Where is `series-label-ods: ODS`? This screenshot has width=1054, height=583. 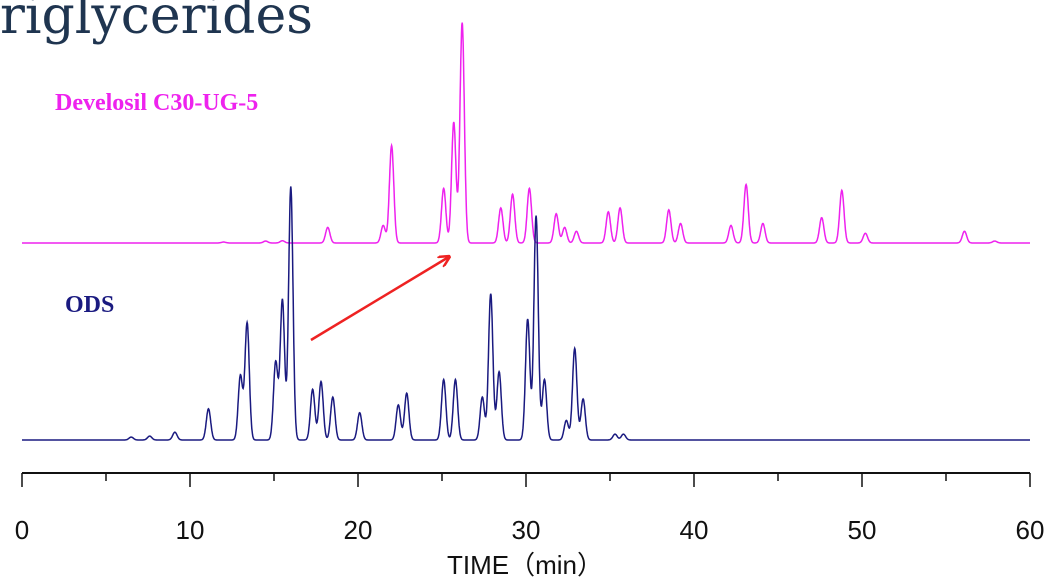
series-label-ods: ODS is located at coordinates (89, 305).